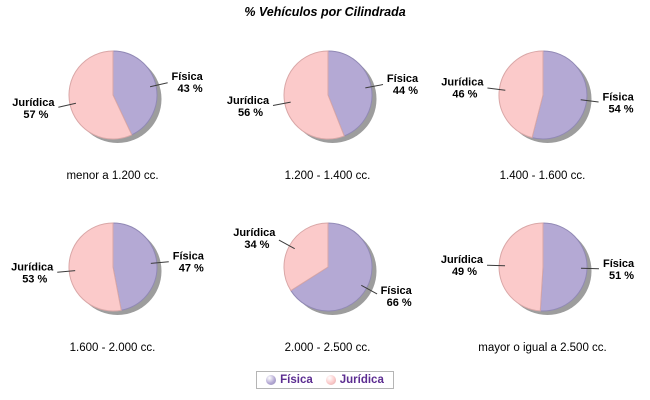 The width and height of the screenshot is (650, 400). What do you see at coordinates (325, 12) in the screenshot?
I see `chart-title: % Vehículos por Cilindrada` at bounding box center [325, 12].